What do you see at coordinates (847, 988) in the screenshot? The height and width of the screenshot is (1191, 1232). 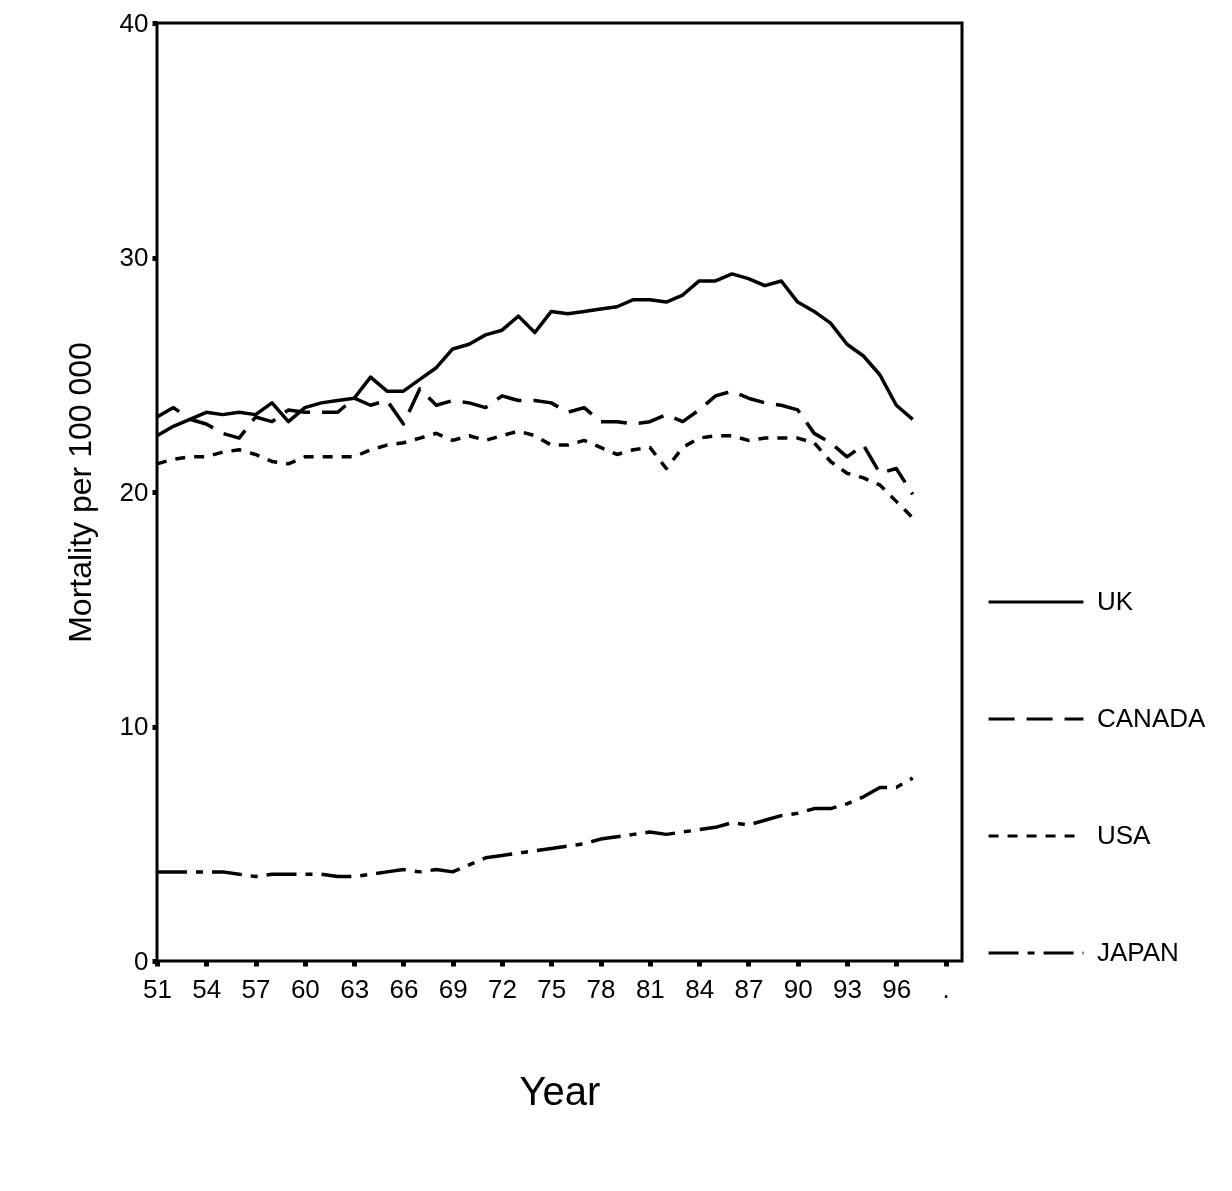 I see `x-tick-label: 93` at bounding box center [847, 988].